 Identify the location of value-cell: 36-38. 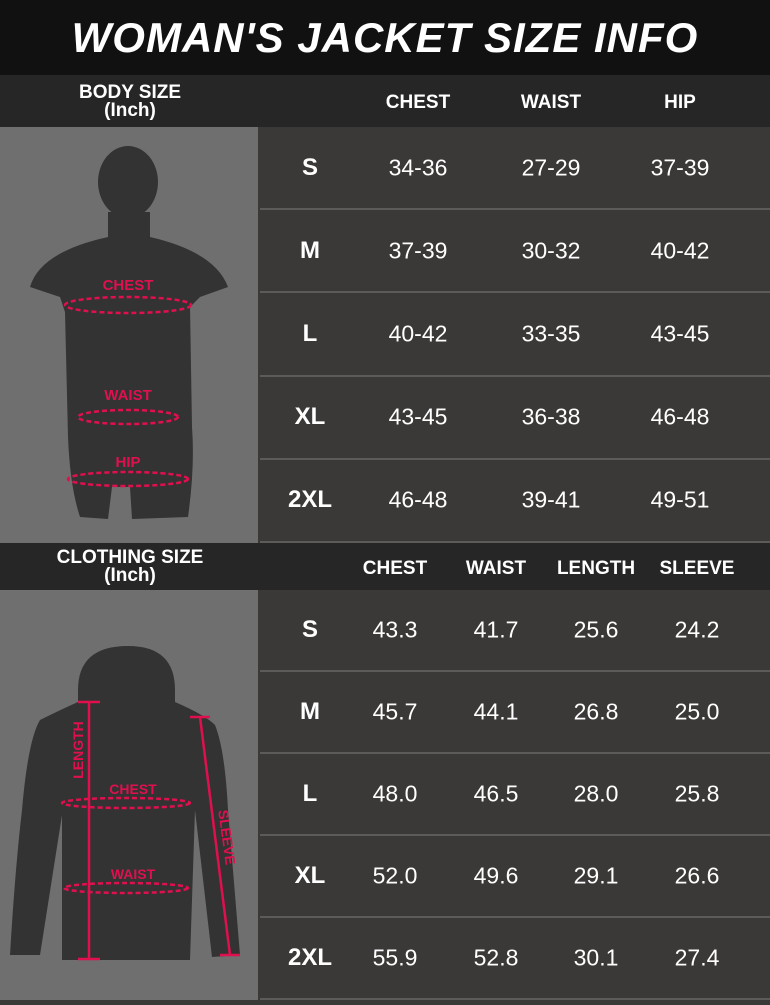
(551, 416).